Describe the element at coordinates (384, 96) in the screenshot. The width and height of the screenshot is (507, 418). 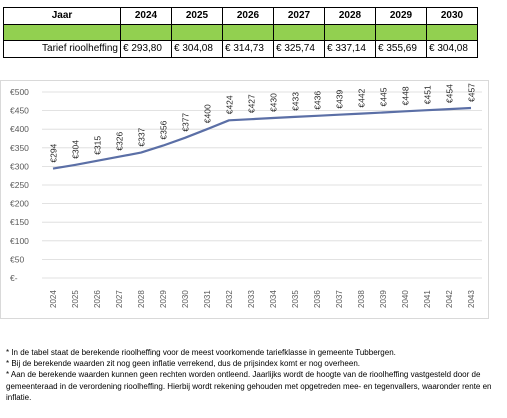
I see `data-label: €445` at that location.